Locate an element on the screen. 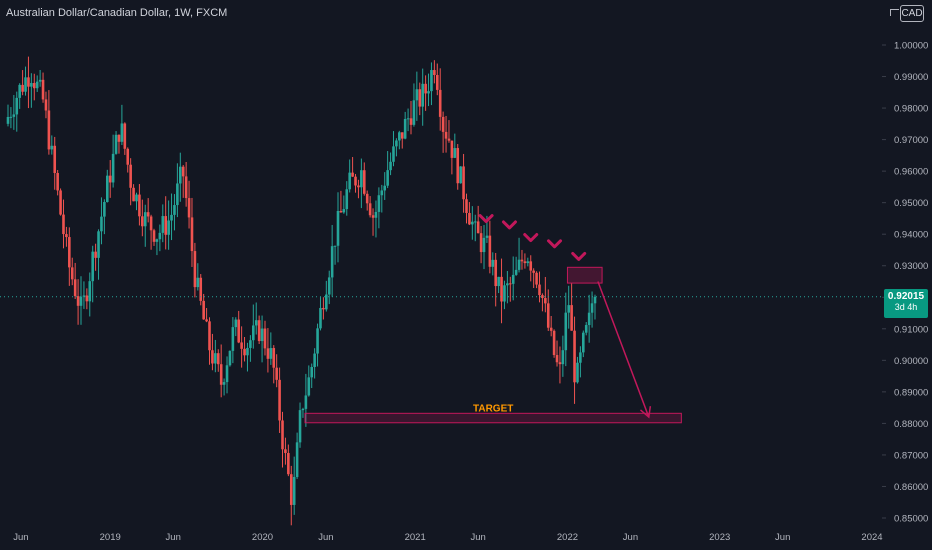 Image resolution: width=932 pixels, height=550 pixels. y-tick-label: 0.94000 is located at coordinates (911, 235).